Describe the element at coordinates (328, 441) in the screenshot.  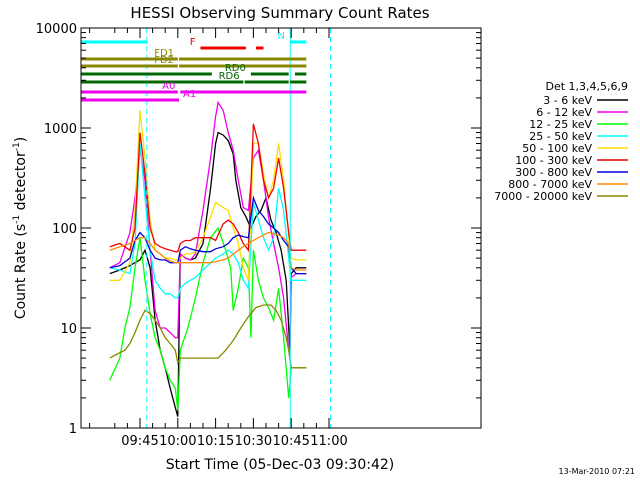
I see `x-tick-label: 11:00` at that location.